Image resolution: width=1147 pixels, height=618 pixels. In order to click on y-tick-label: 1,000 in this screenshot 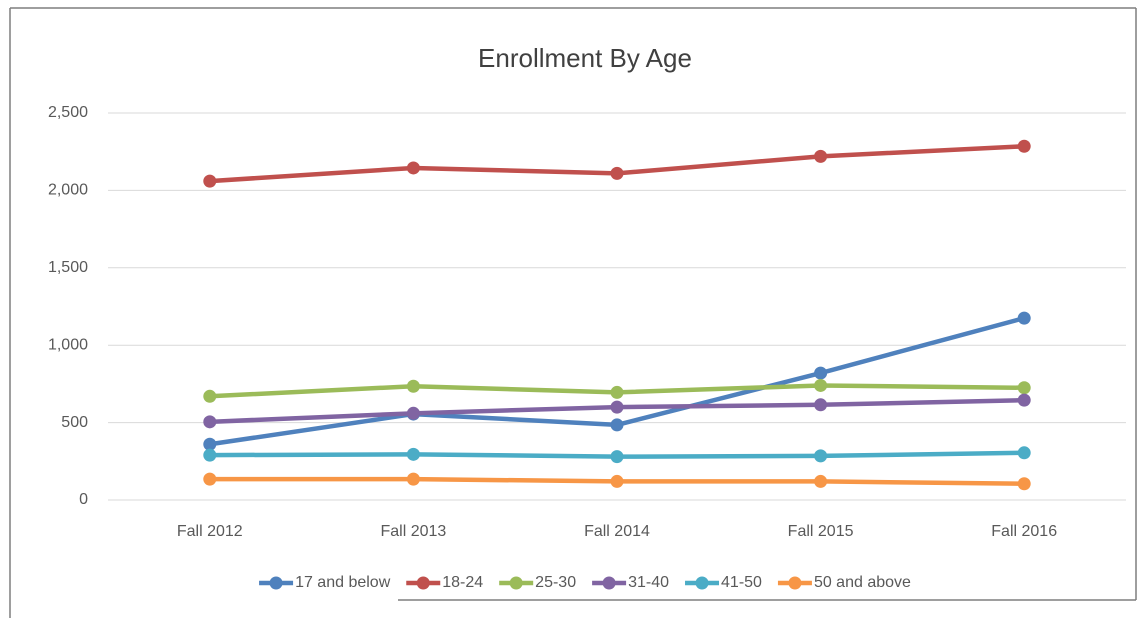, I will do `click(68, 344)`.